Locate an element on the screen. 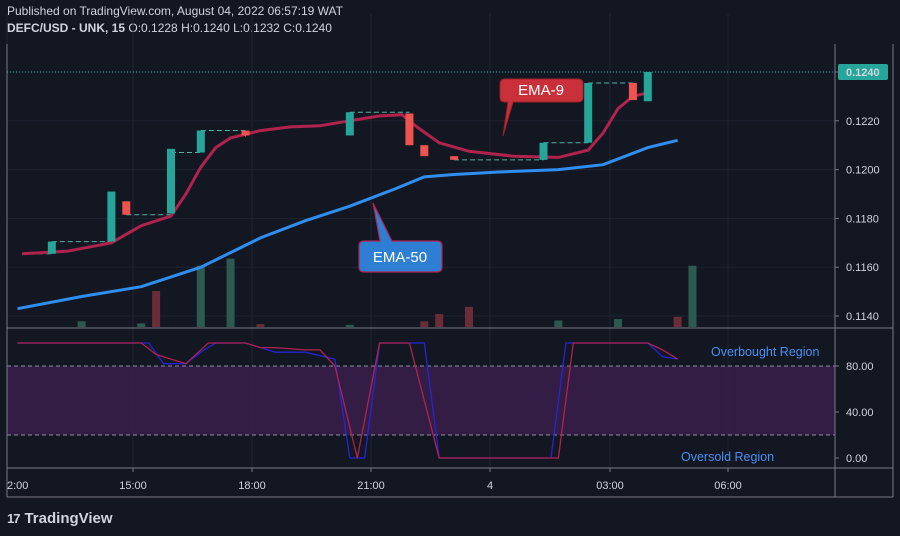  time-tick-label: 06:00 is located at coordinates (728, 486).